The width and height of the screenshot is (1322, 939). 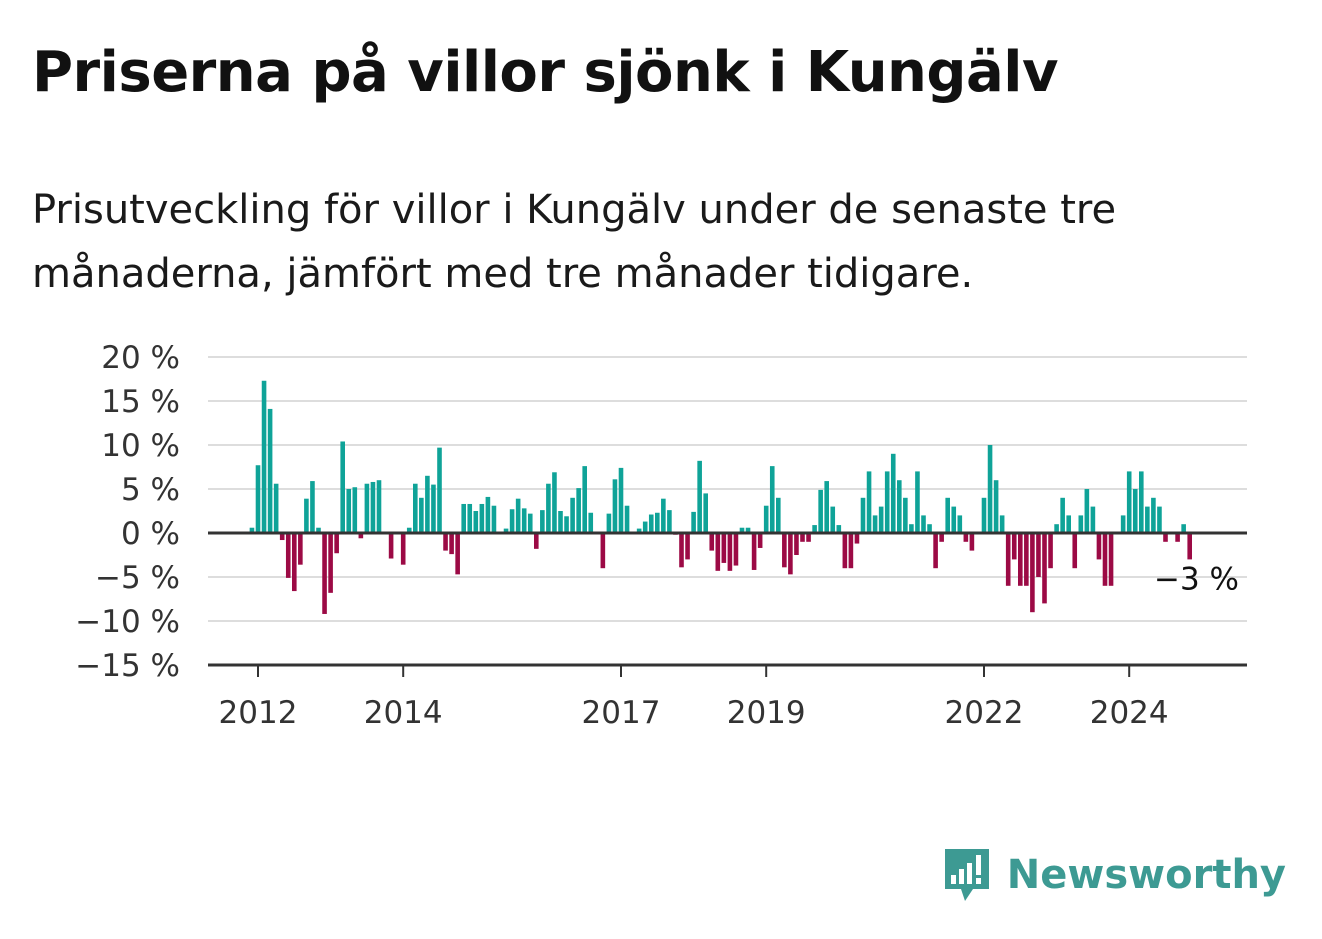 What do you see at coordinates (403, 713) in the screenshot?
I see `x-tick-label: 2014` at bounding box center [403, 713].